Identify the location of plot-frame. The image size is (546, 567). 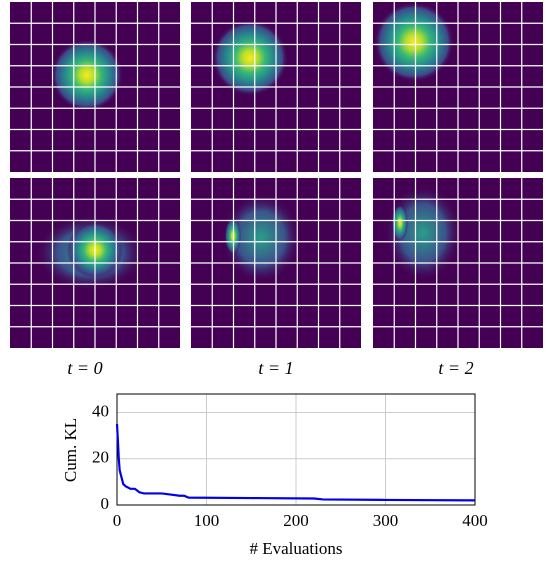
(296, 449).